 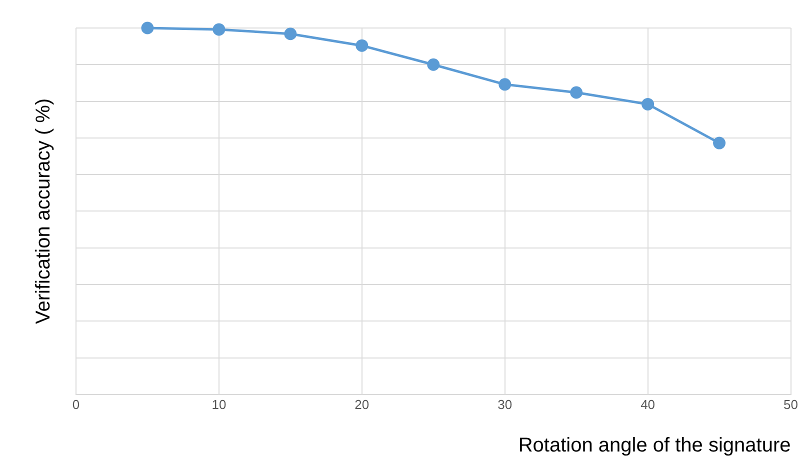 I want to click on x-tick-label: 20, so click(x=362, y=404).